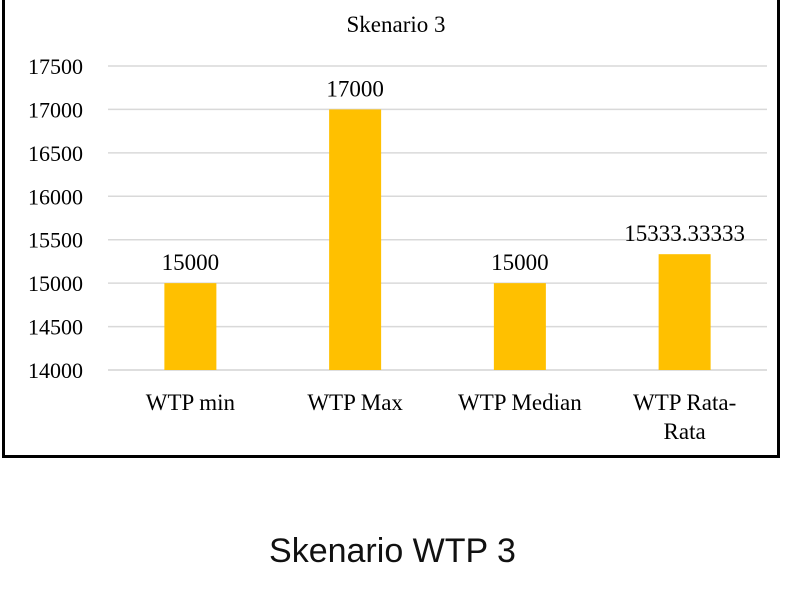  I want to click on x-tick-label: WTP Median, so click(520, 402).